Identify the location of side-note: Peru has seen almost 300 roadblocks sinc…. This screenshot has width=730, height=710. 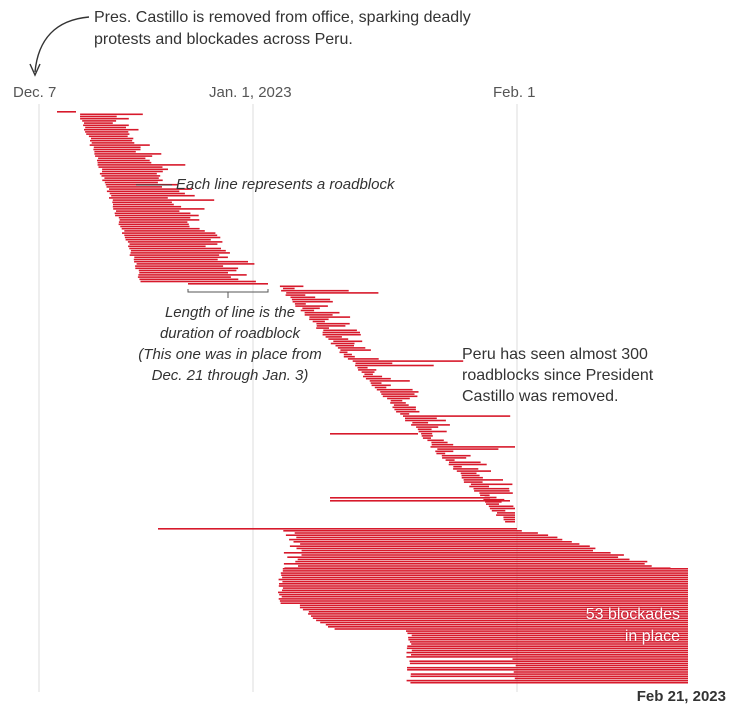
(558, 375).